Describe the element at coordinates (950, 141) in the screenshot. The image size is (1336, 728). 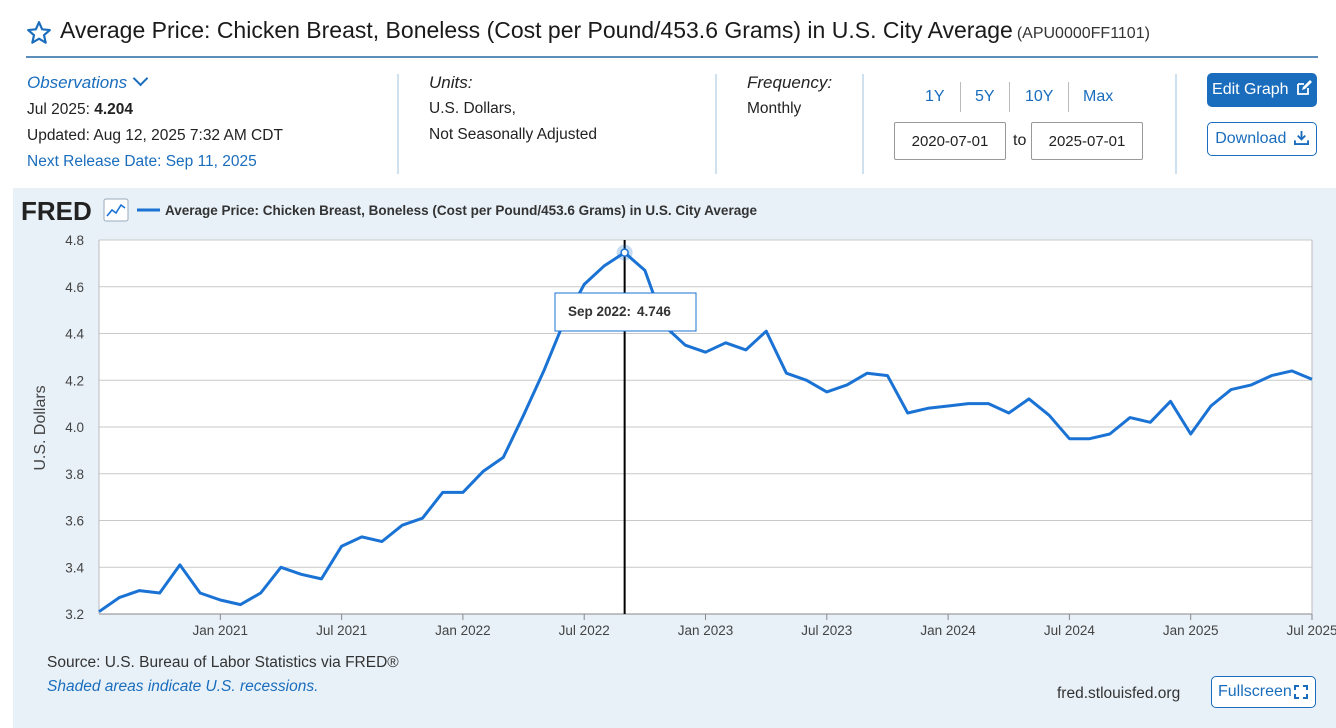
I see `start-date-input: 2020-07-01` at that location.